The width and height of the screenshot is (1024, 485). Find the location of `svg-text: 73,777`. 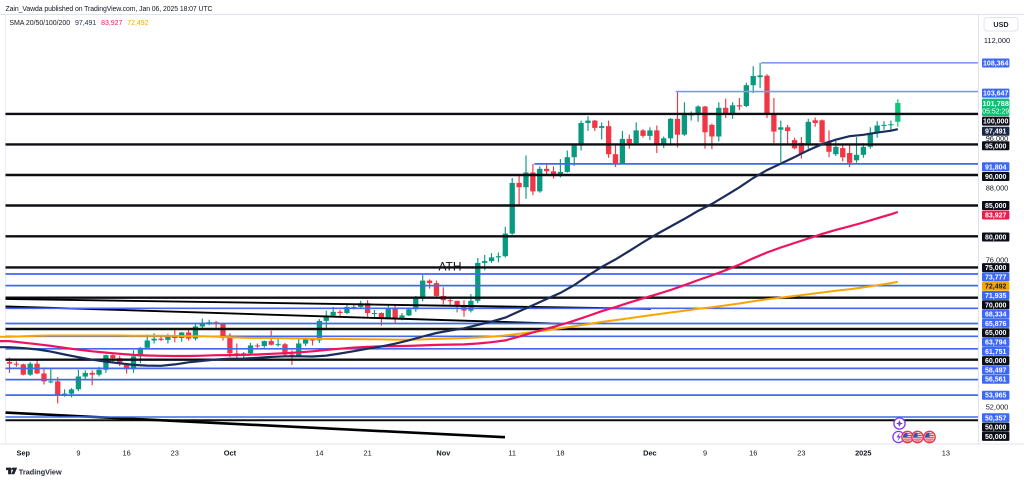

svg-text: 73,777 is located at coordinates (996, 277).